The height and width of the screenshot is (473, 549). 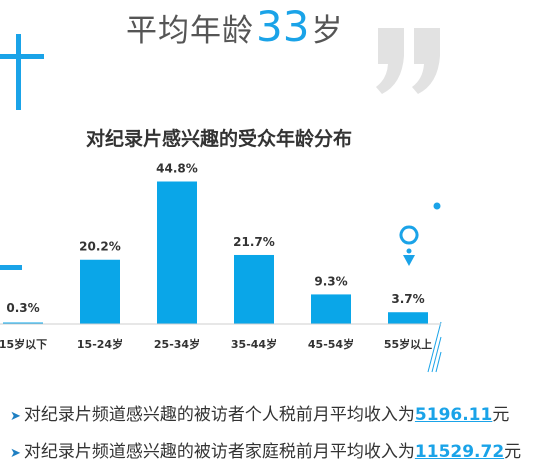 I want to click on dash-decoration, so click(x=11, y=267).